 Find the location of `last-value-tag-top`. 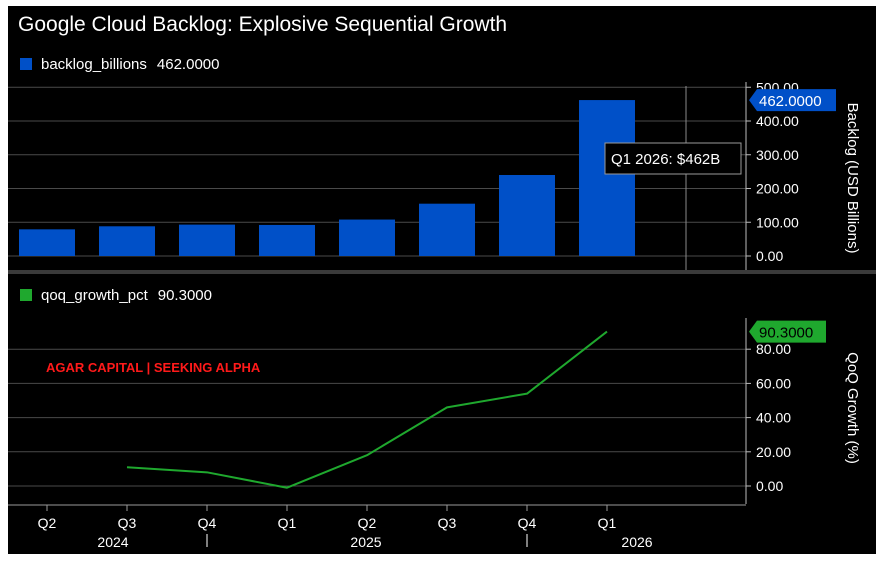

last-value-tag-top is located at coordinates (792, 100).